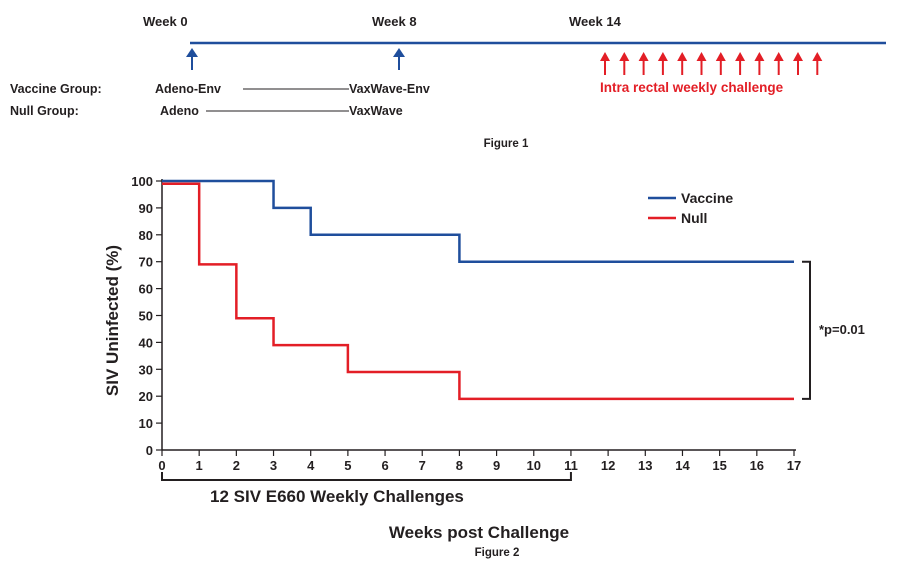 The height and width of the screenshot is (570, 908). What do you see at coordinates (311, 465) in the screenshot?
I see `x-tick-label: 4` at bounding box center [311, 465].